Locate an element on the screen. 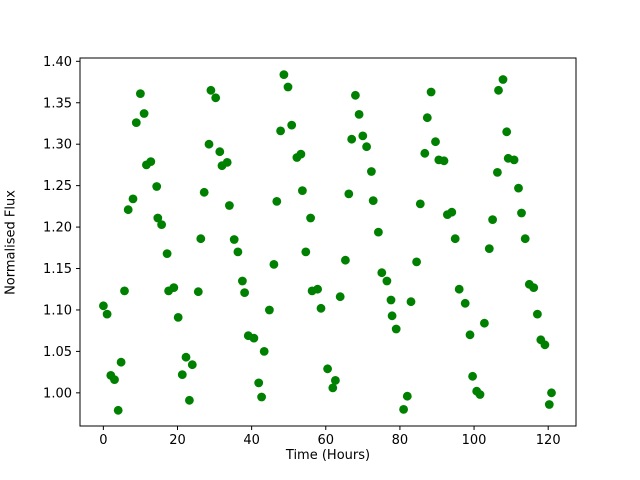  x-tick-label: 20 is located at coordinates (177, 440).